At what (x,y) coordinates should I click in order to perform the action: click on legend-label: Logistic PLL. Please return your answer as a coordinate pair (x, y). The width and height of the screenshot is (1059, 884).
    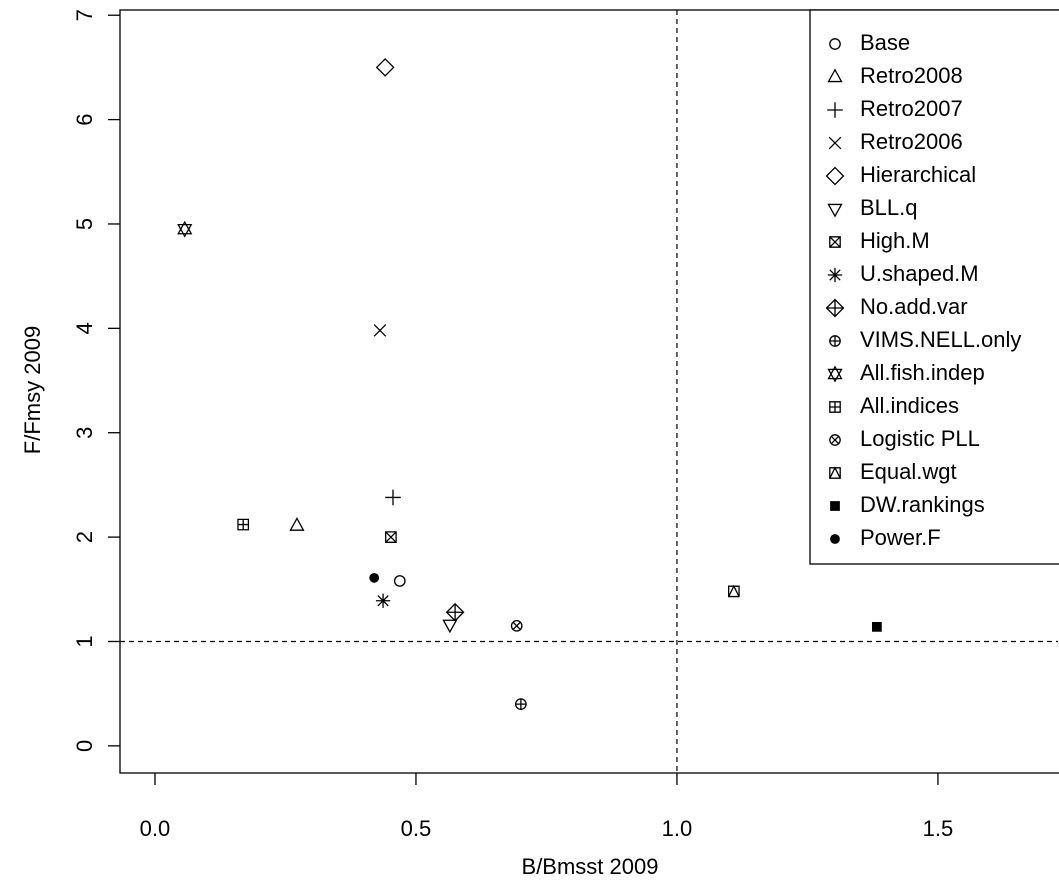
    Looking at the image, I should click on (920, 438).